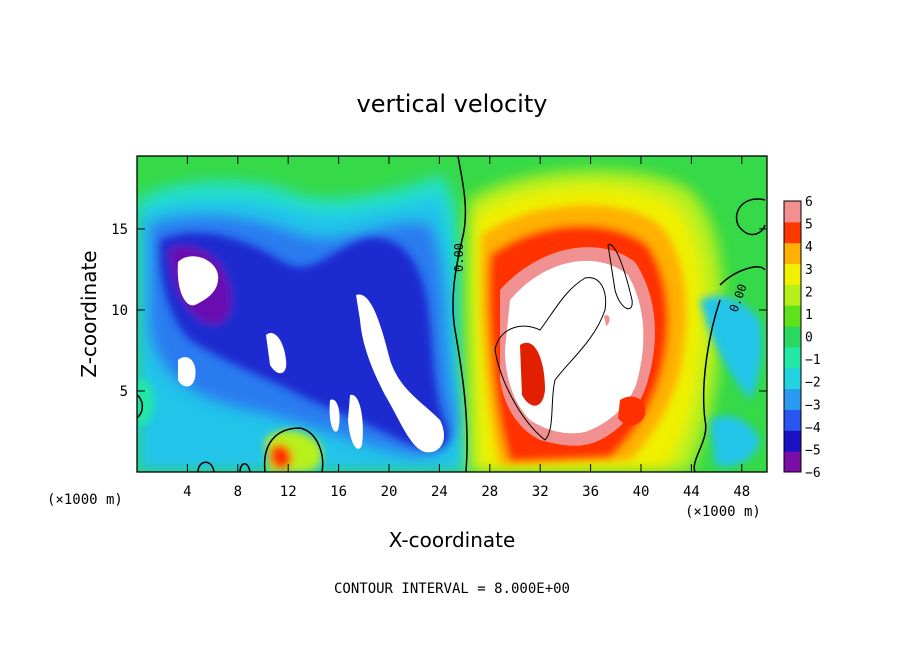 This screenshot has height=654, width=904. Describe the element at coordinates (238, 492) in the screenshot. I see `x-tick-label: 8` at that location.